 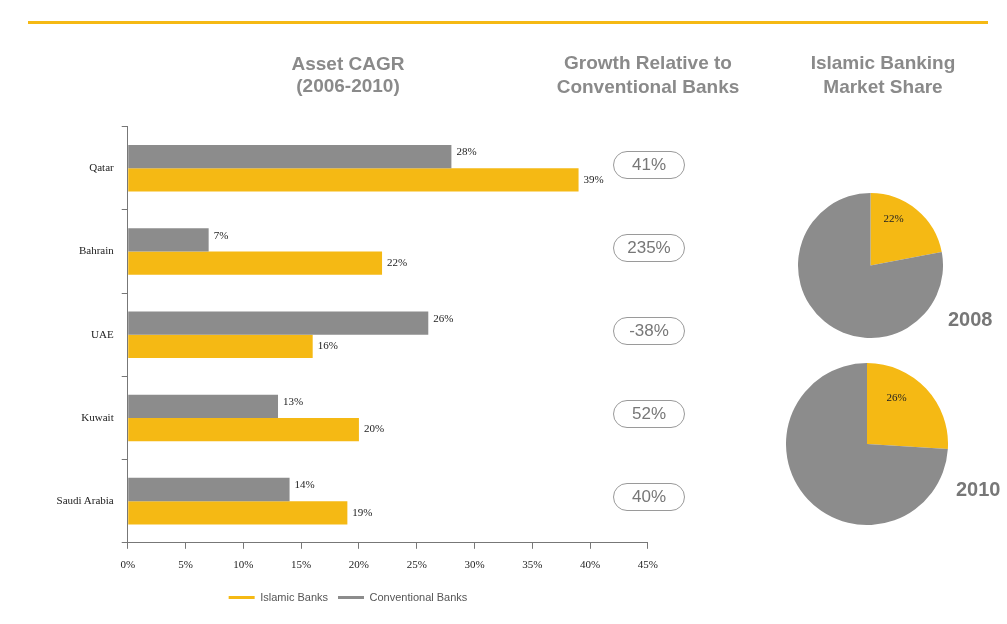 I want to click on y-tick-label: Bahrain, so click(x=96, y=250).